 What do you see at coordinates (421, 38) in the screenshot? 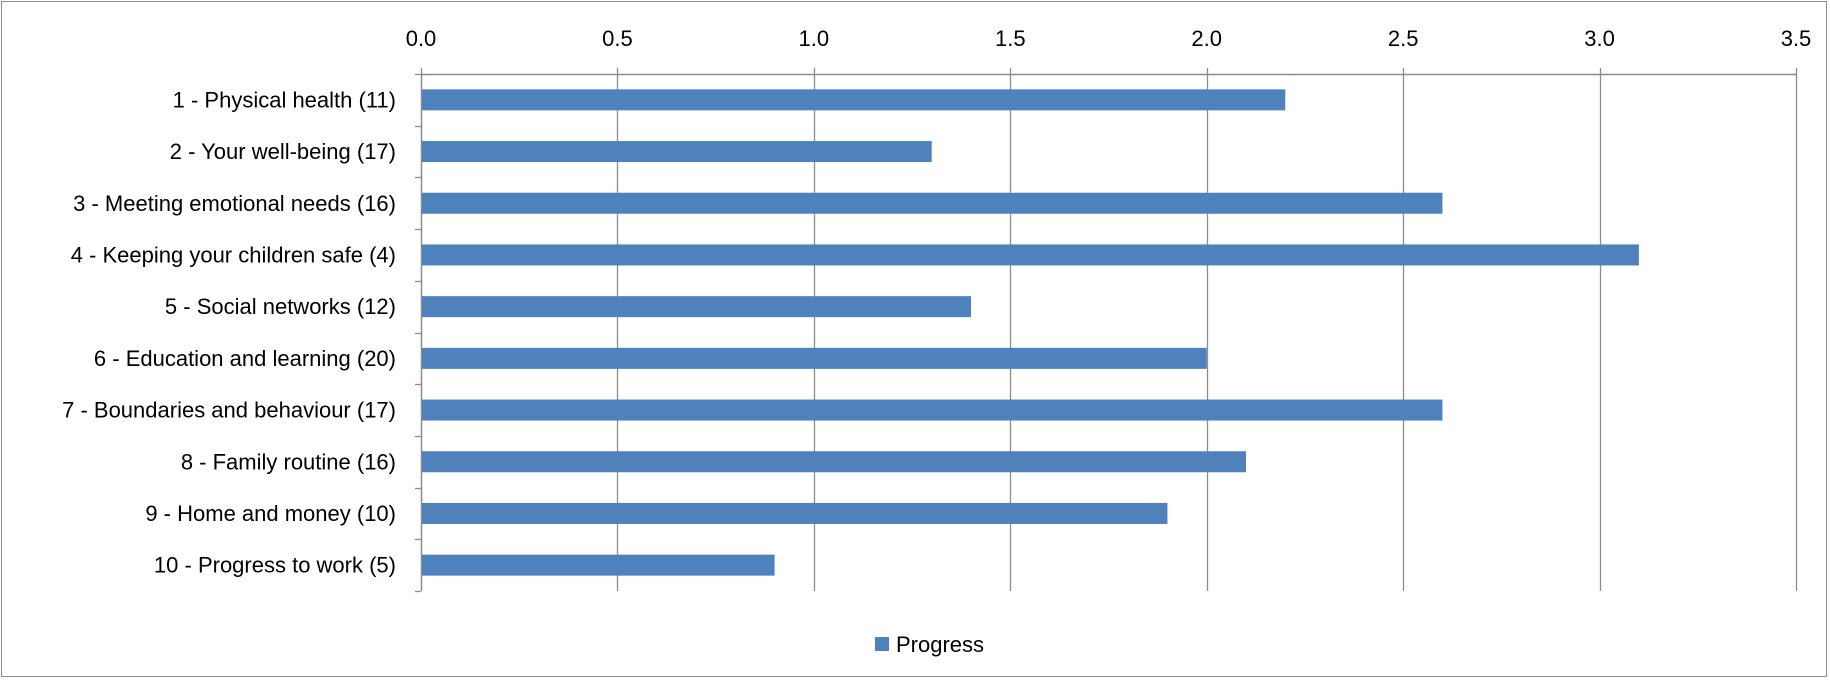
I see `x-tick-label: 0.0` at bounding box center [421, 38].